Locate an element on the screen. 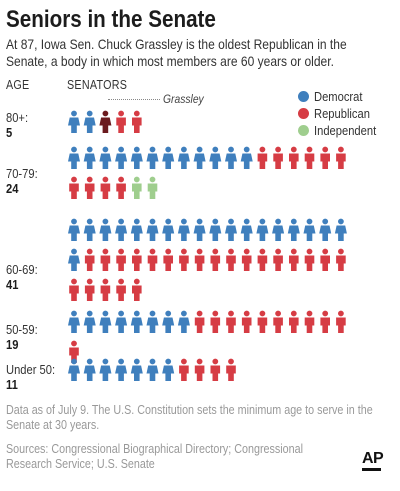 The image size is (400, 491). legend: Democrat Republican Independent is located at coordinates (342, 113).